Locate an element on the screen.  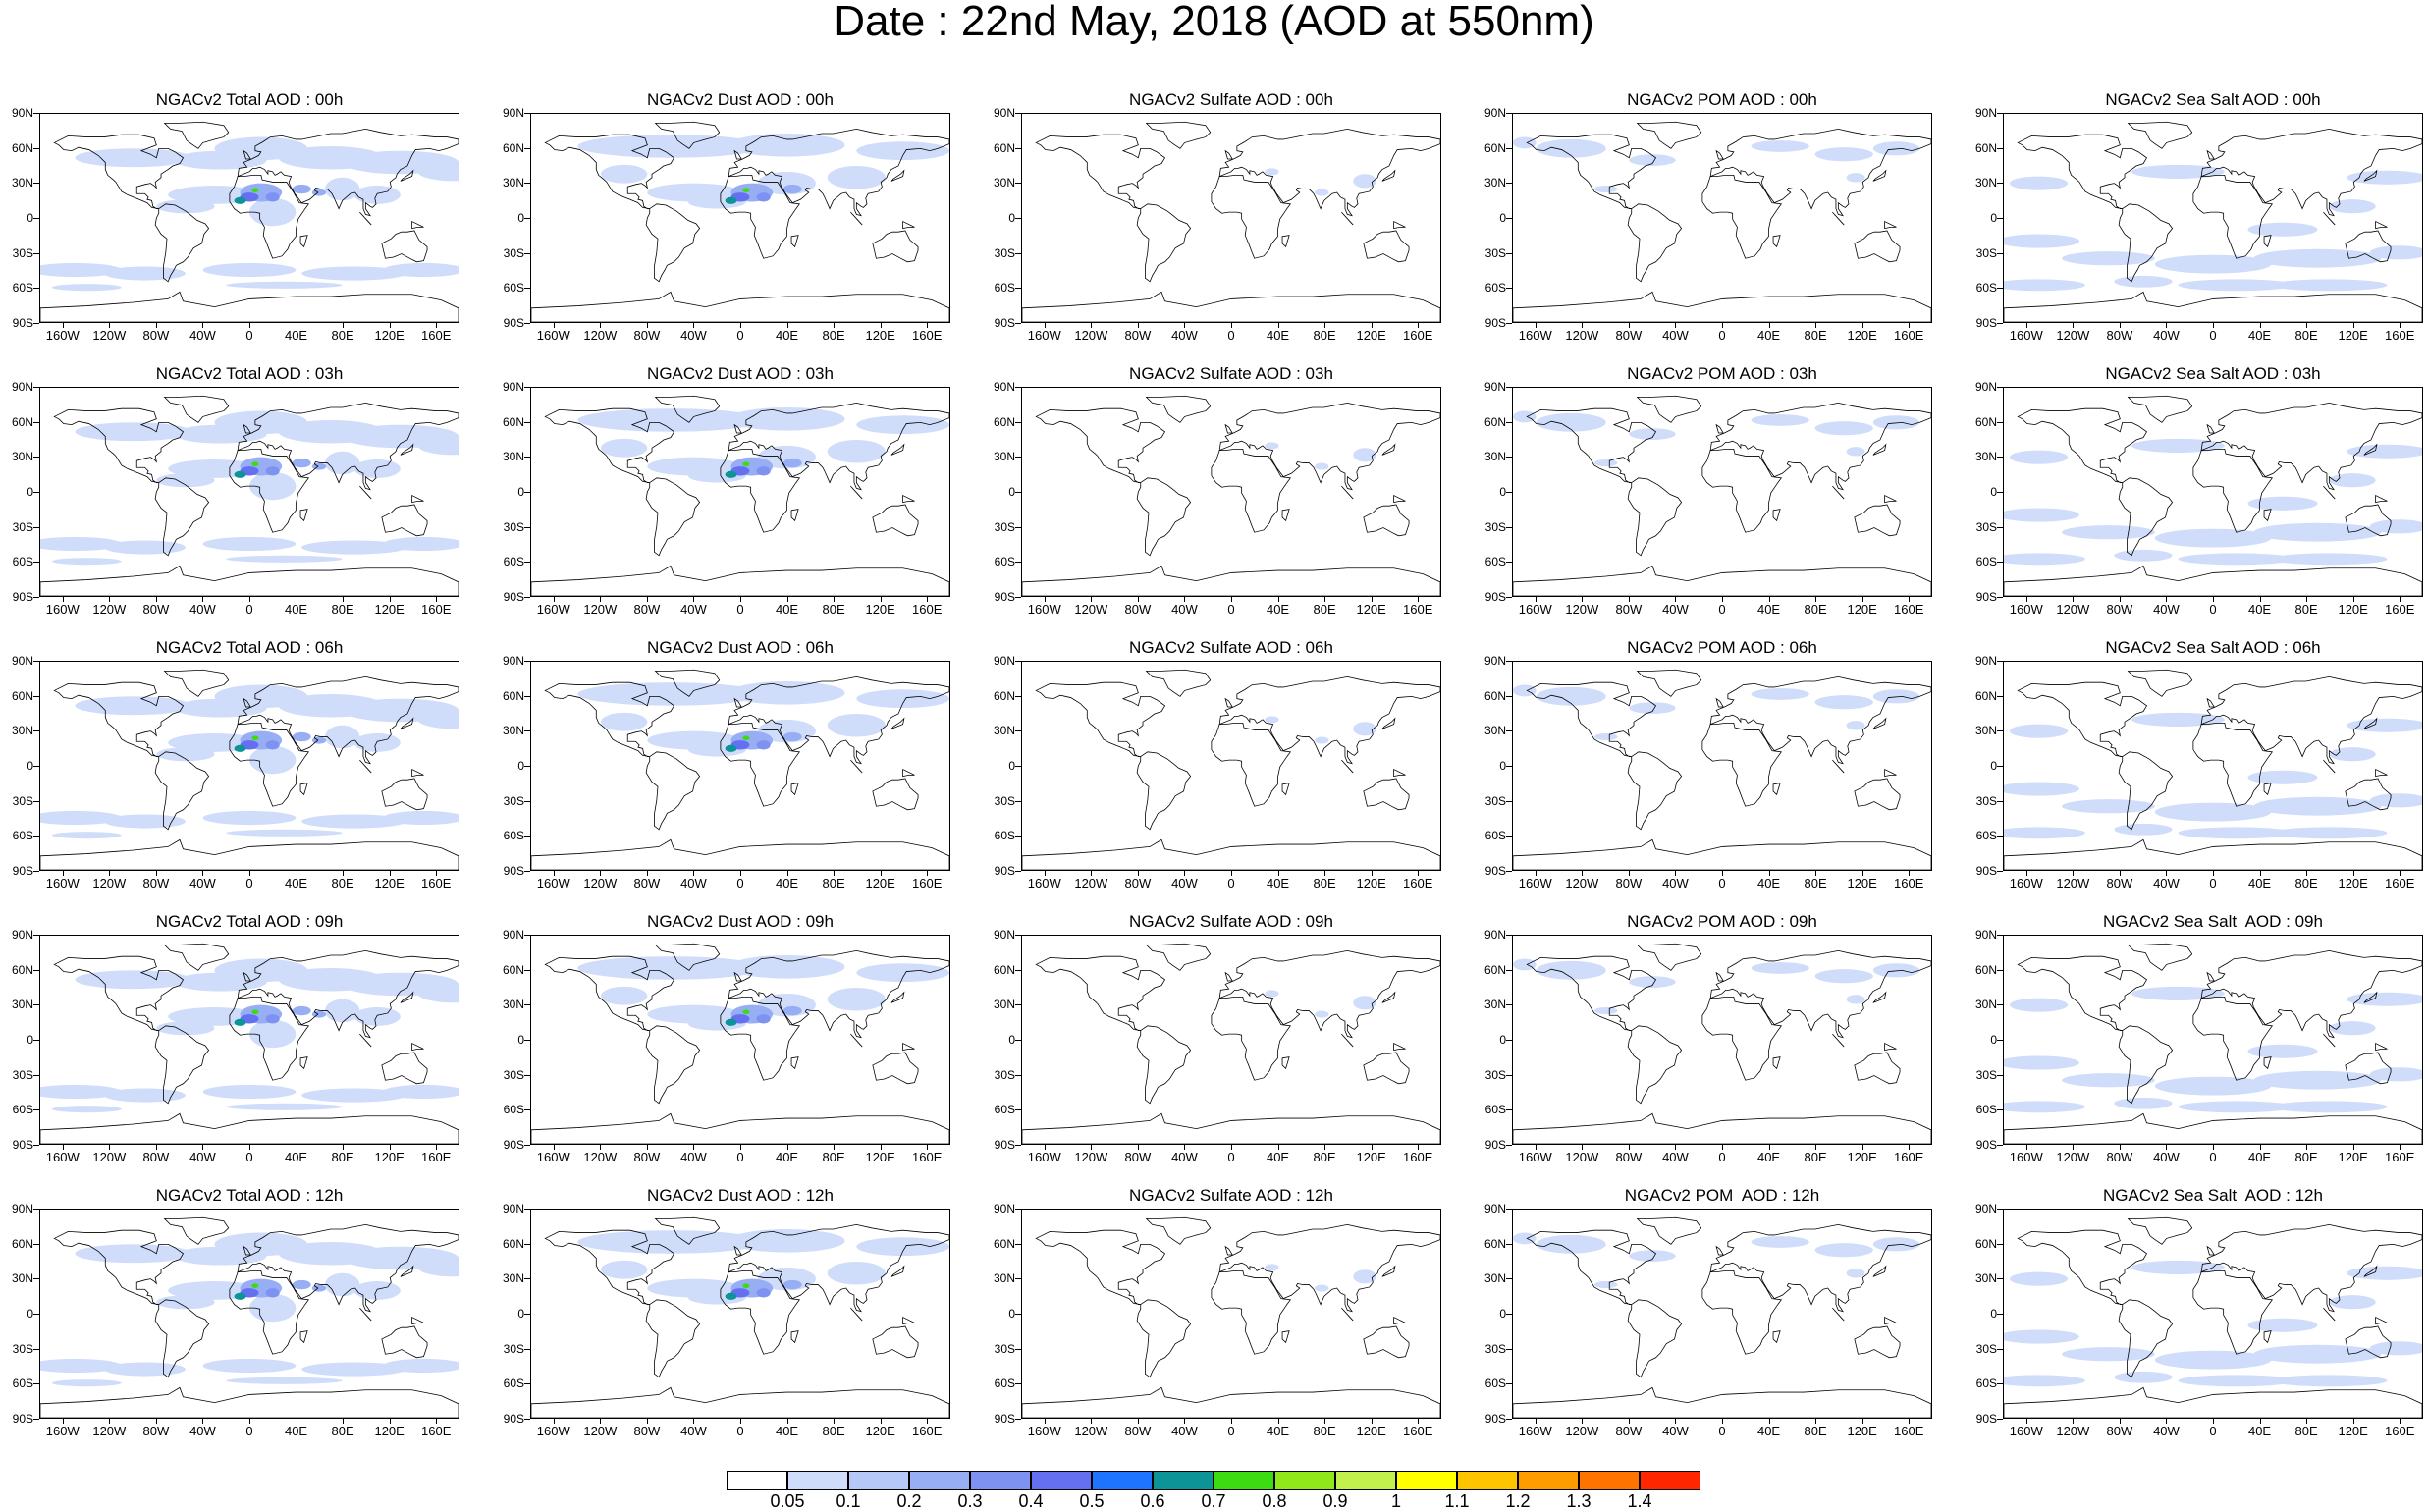
lat-label: 90N is located at coordinates (22, 113).